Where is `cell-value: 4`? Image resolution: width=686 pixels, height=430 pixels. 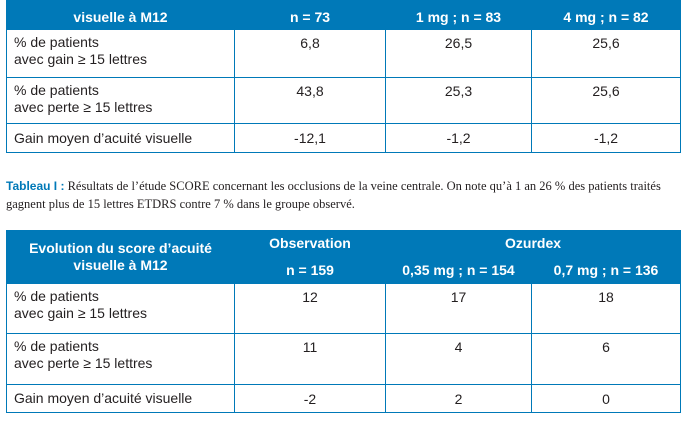
cell-value: 4 is located at coordinates (458, 359).